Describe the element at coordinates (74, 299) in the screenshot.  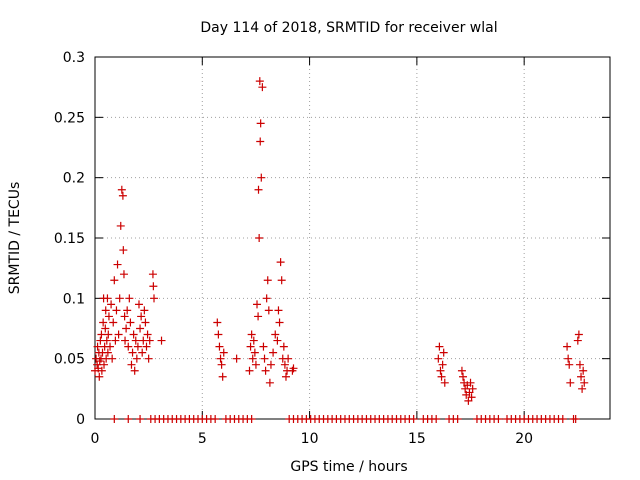
I see `y-tick-label: 0.1` at that location.